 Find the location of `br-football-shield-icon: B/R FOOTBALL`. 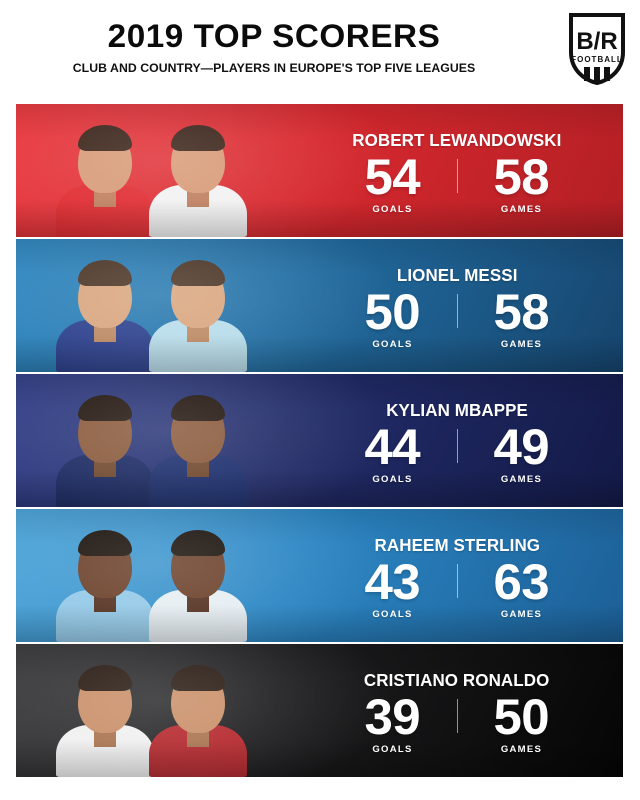

br-football-shield-icon: B/R FOOTBALL is located at coordinates (597, 49).